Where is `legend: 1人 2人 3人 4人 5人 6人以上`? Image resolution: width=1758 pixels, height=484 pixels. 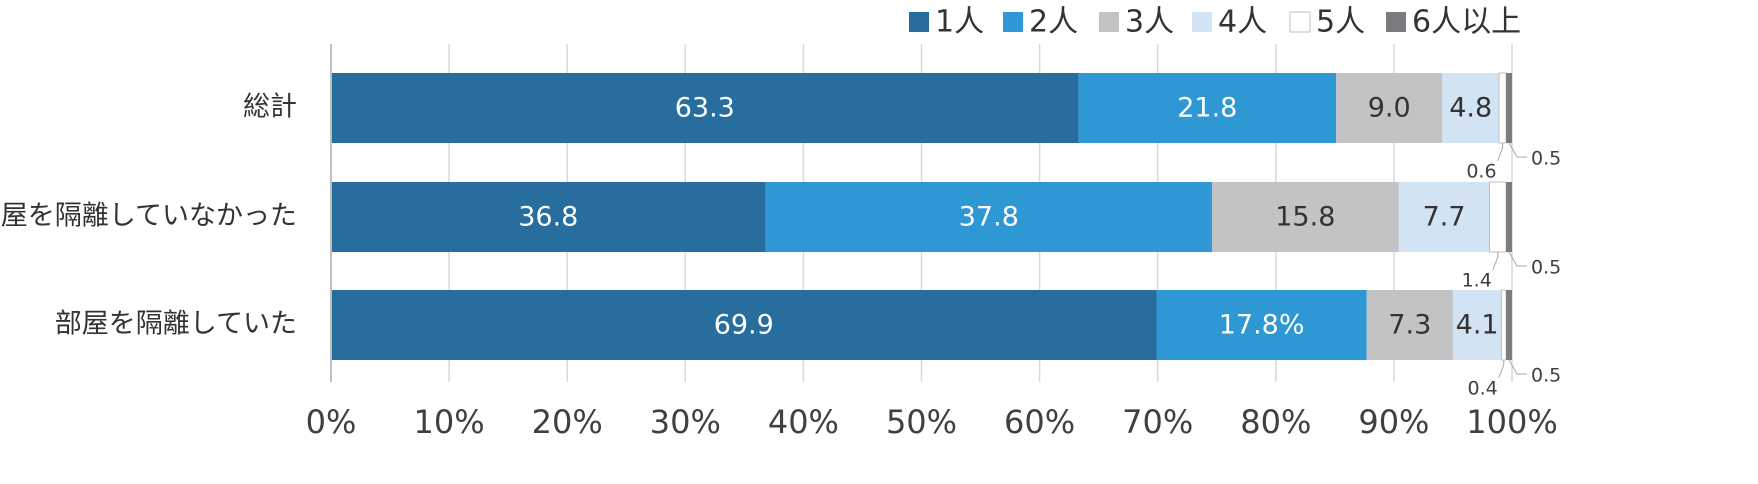
legend: 1人 2人 3人 4人 5人 6人以上 is located at coordinates (1215, 22).